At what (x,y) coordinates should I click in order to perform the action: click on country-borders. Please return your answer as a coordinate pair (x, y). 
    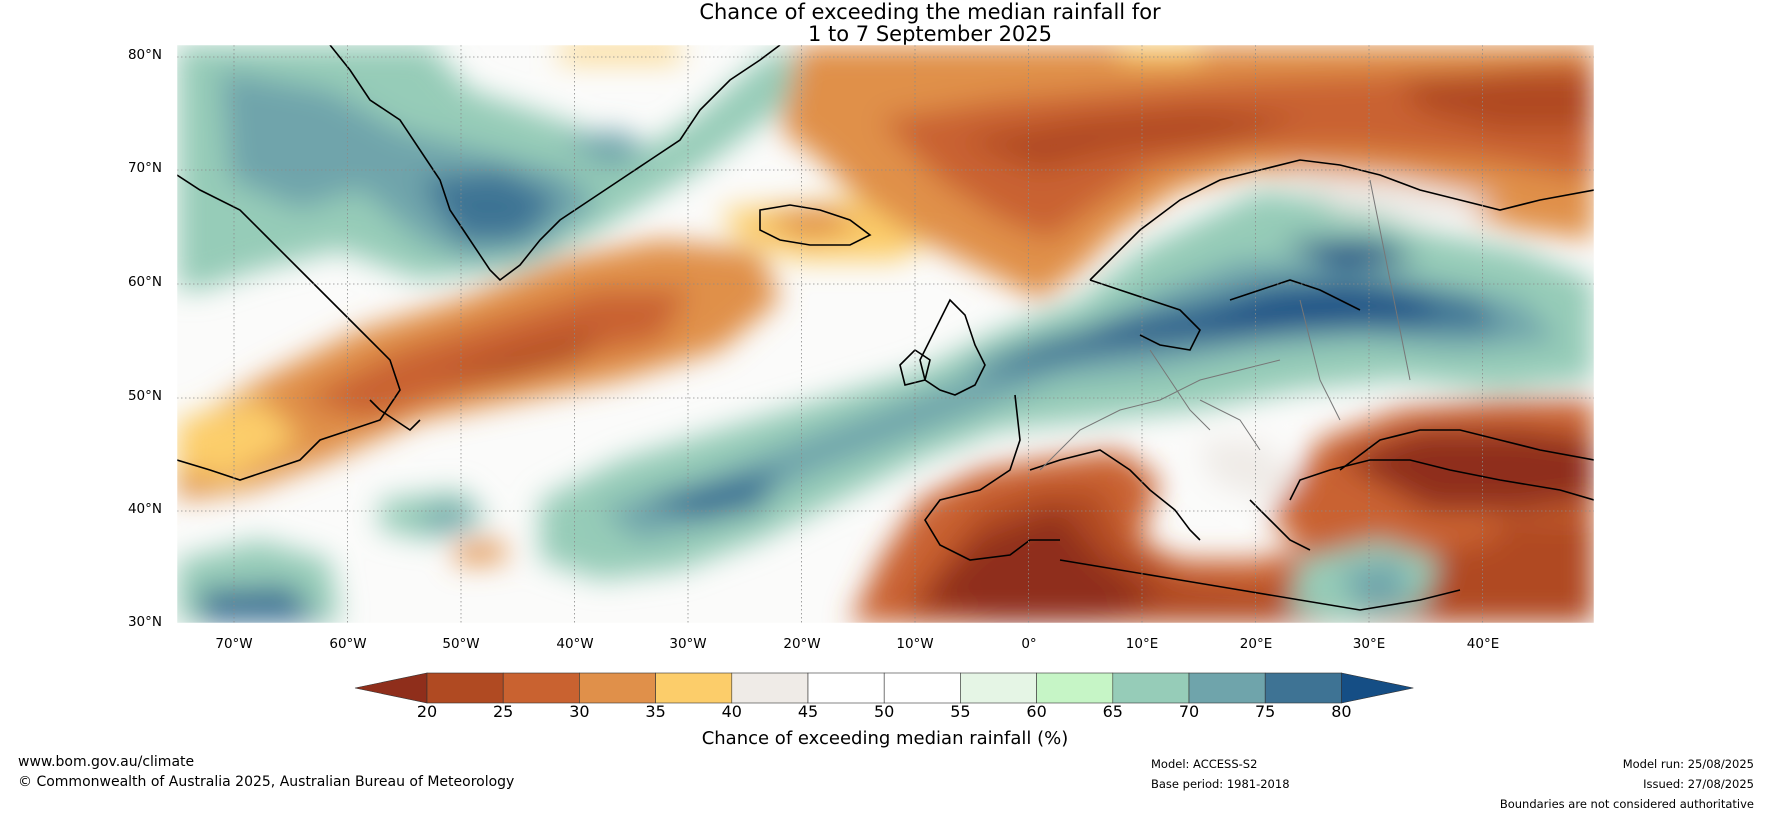
    Looking at the image, I should click on (1225, 325).